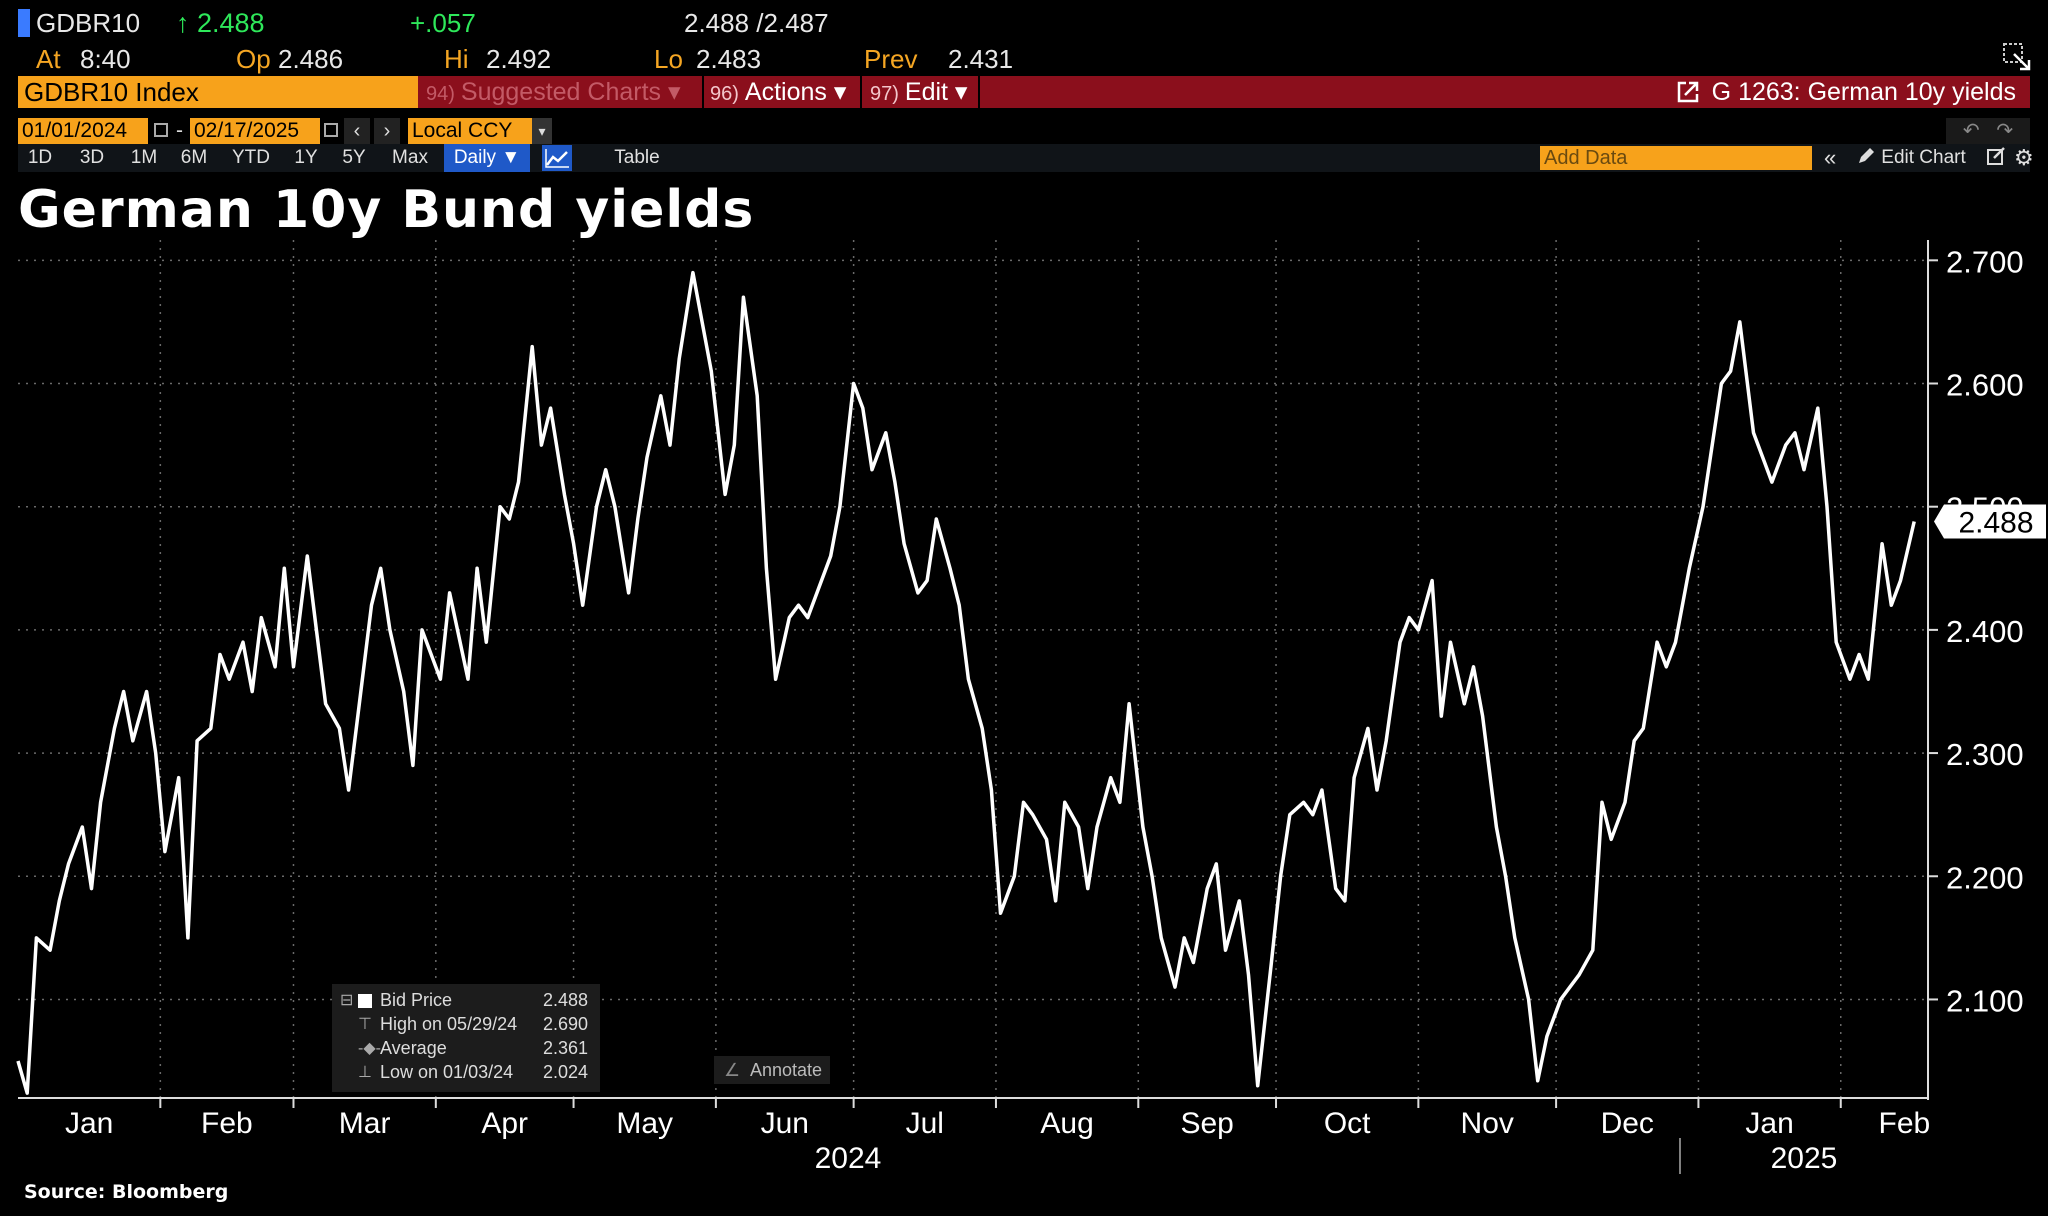  I want to click on suggested-charts-menu: 94) Suggested Charts ▾, so click(553, 92).